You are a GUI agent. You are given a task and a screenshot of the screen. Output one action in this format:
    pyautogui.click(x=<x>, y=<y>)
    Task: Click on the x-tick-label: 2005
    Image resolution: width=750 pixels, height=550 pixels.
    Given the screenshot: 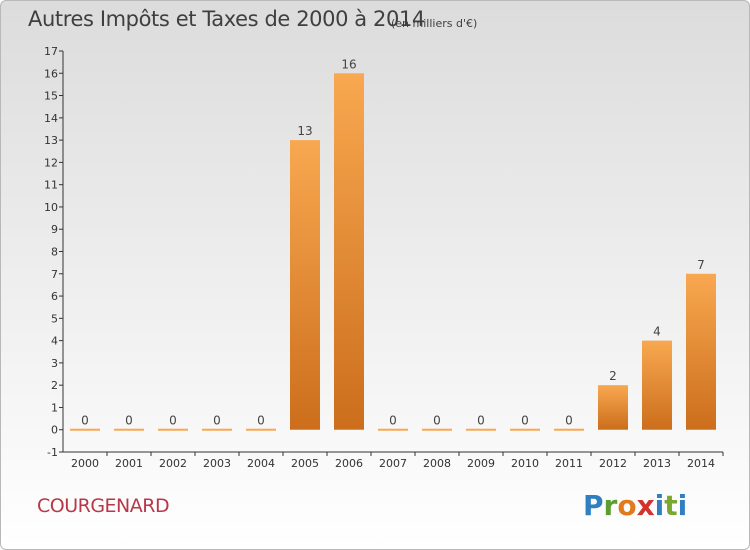 What is the action you would take?
    pyautogui.click(x=305, y=463)
    